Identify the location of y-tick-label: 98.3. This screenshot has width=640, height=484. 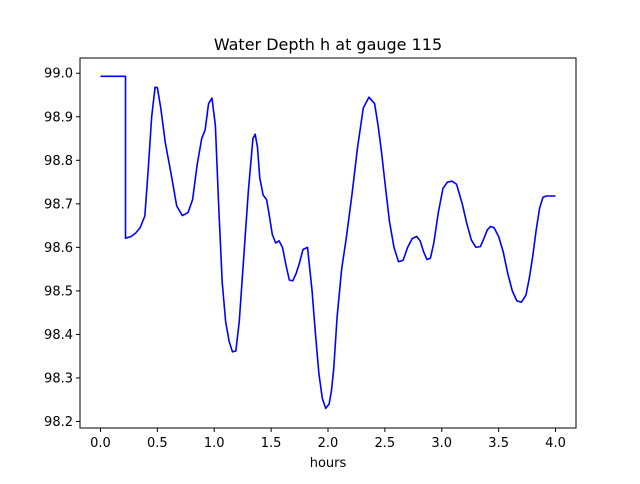
(58, 378).